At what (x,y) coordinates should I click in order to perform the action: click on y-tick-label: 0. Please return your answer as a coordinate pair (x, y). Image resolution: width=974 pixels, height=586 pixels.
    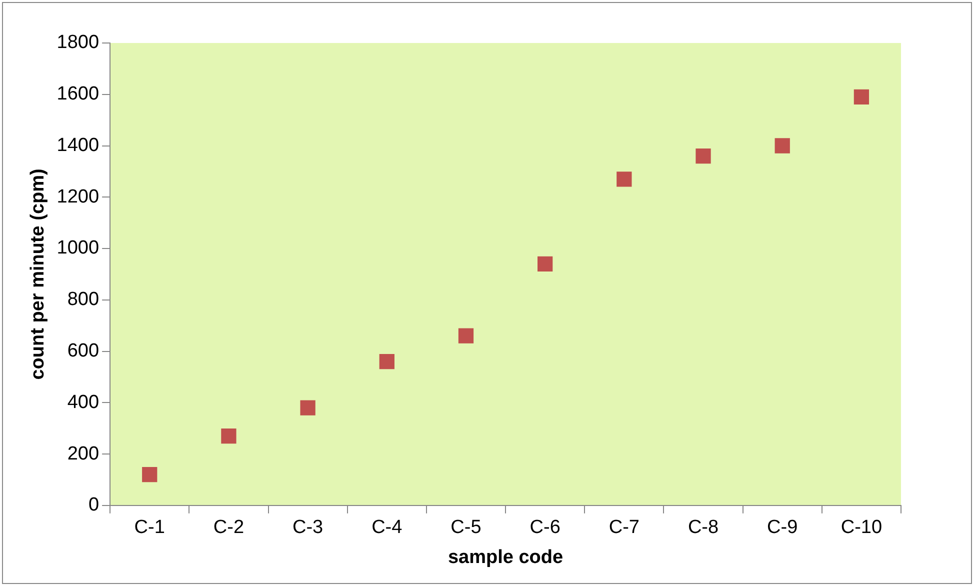
    Looking at the image, I should click on (94, 505).